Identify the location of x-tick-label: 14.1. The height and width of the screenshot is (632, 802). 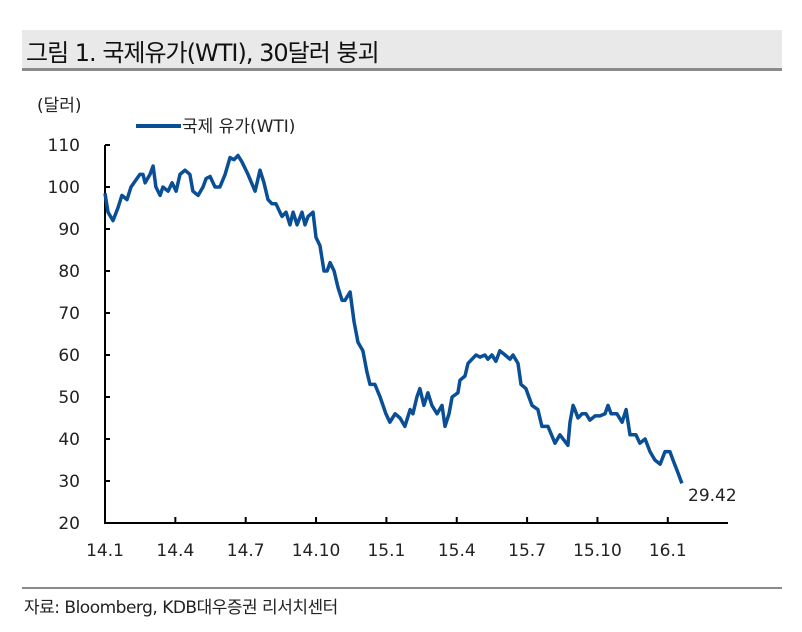
(105, 551).